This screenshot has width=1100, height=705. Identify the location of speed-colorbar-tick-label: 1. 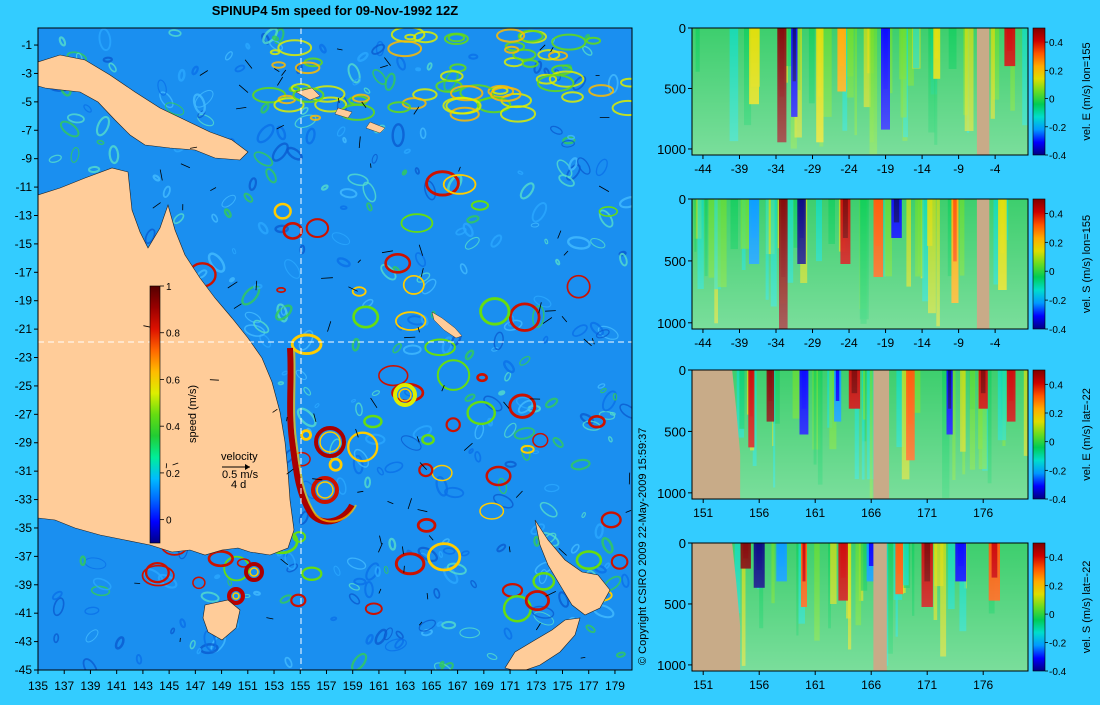
(169, 287).